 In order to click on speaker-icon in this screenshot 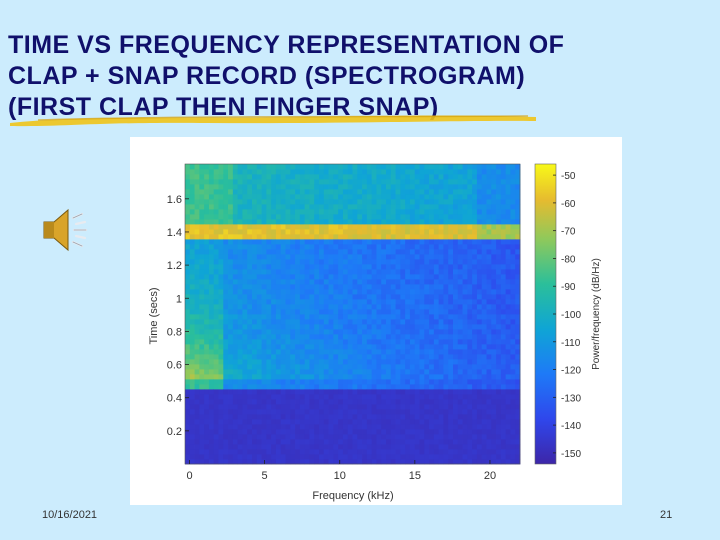, I will do `click(71, 230)`.